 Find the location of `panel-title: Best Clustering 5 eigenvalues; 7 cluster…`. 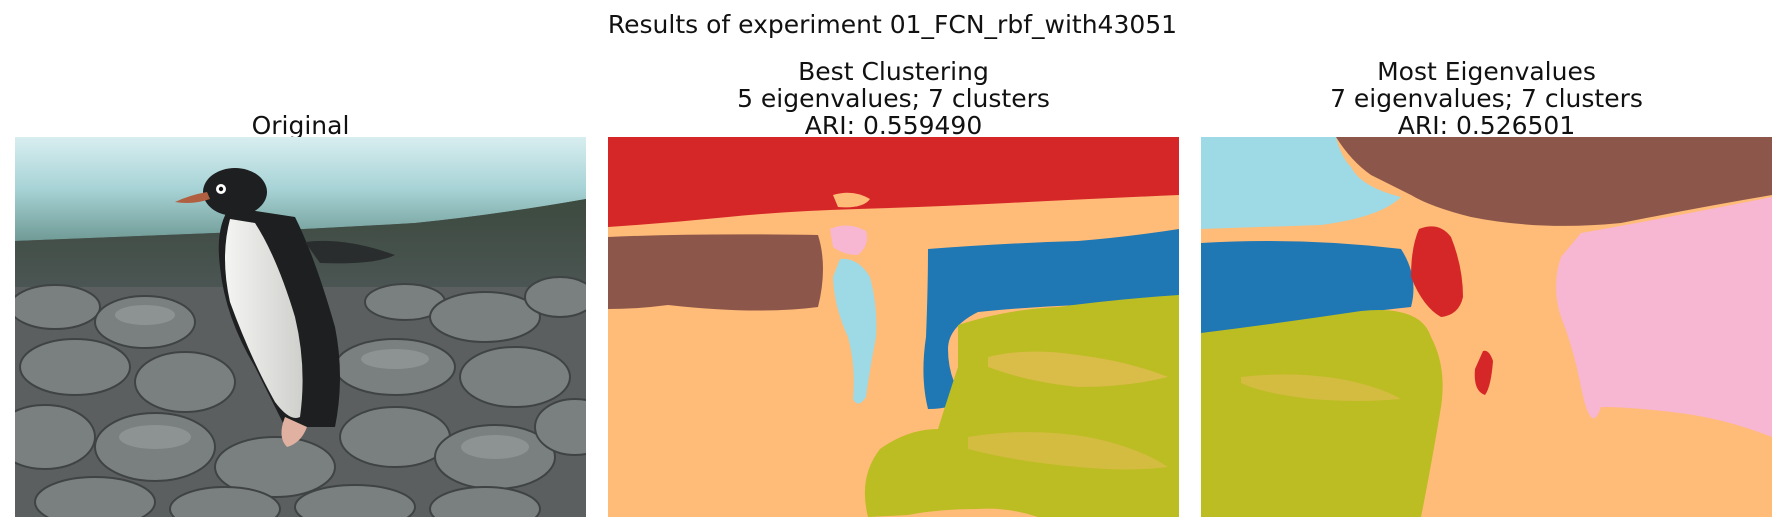

panel-title: Best Clustering 5 eigenvalues; 7 cluster… is located at coordinates (893, 98).